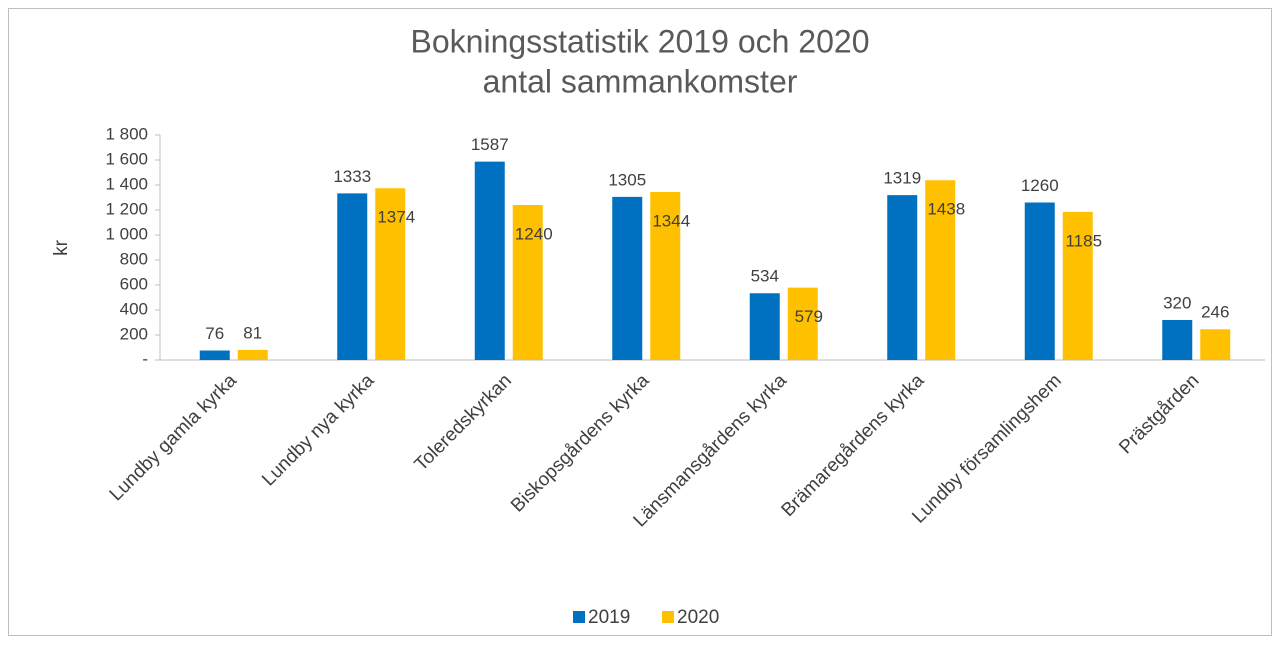 Image resolution: width=1280 pixels, height=648 pixels. I want to click on data-label: 1185, so click(1083, 240).